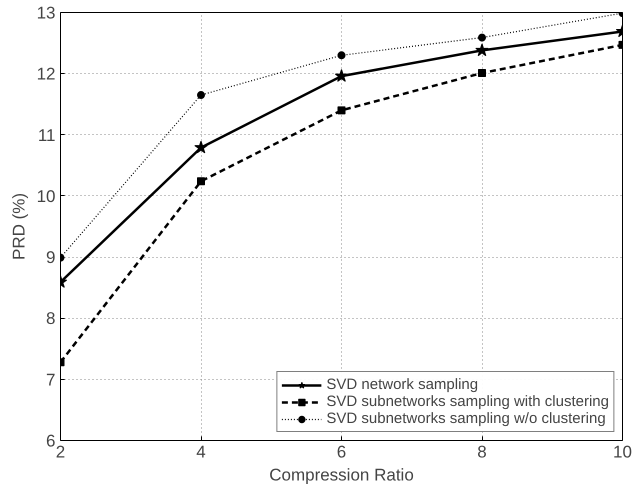 This screenshot has width=644, height=487. Describe the element at coordinates (622, 452) in the screenshot. I see `x-tick-label: 10` at that location.